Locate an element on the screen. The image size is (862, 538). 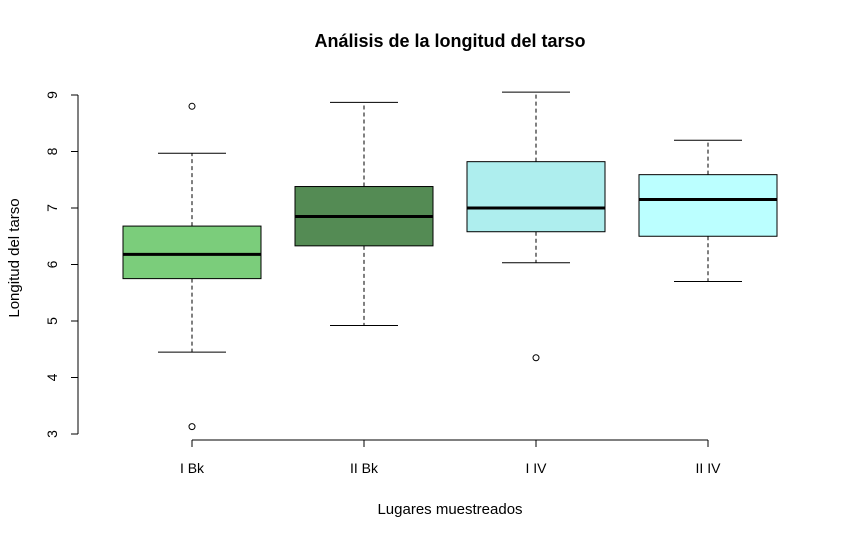
x-tick-label: I IV is located at coordinates (536, 468).